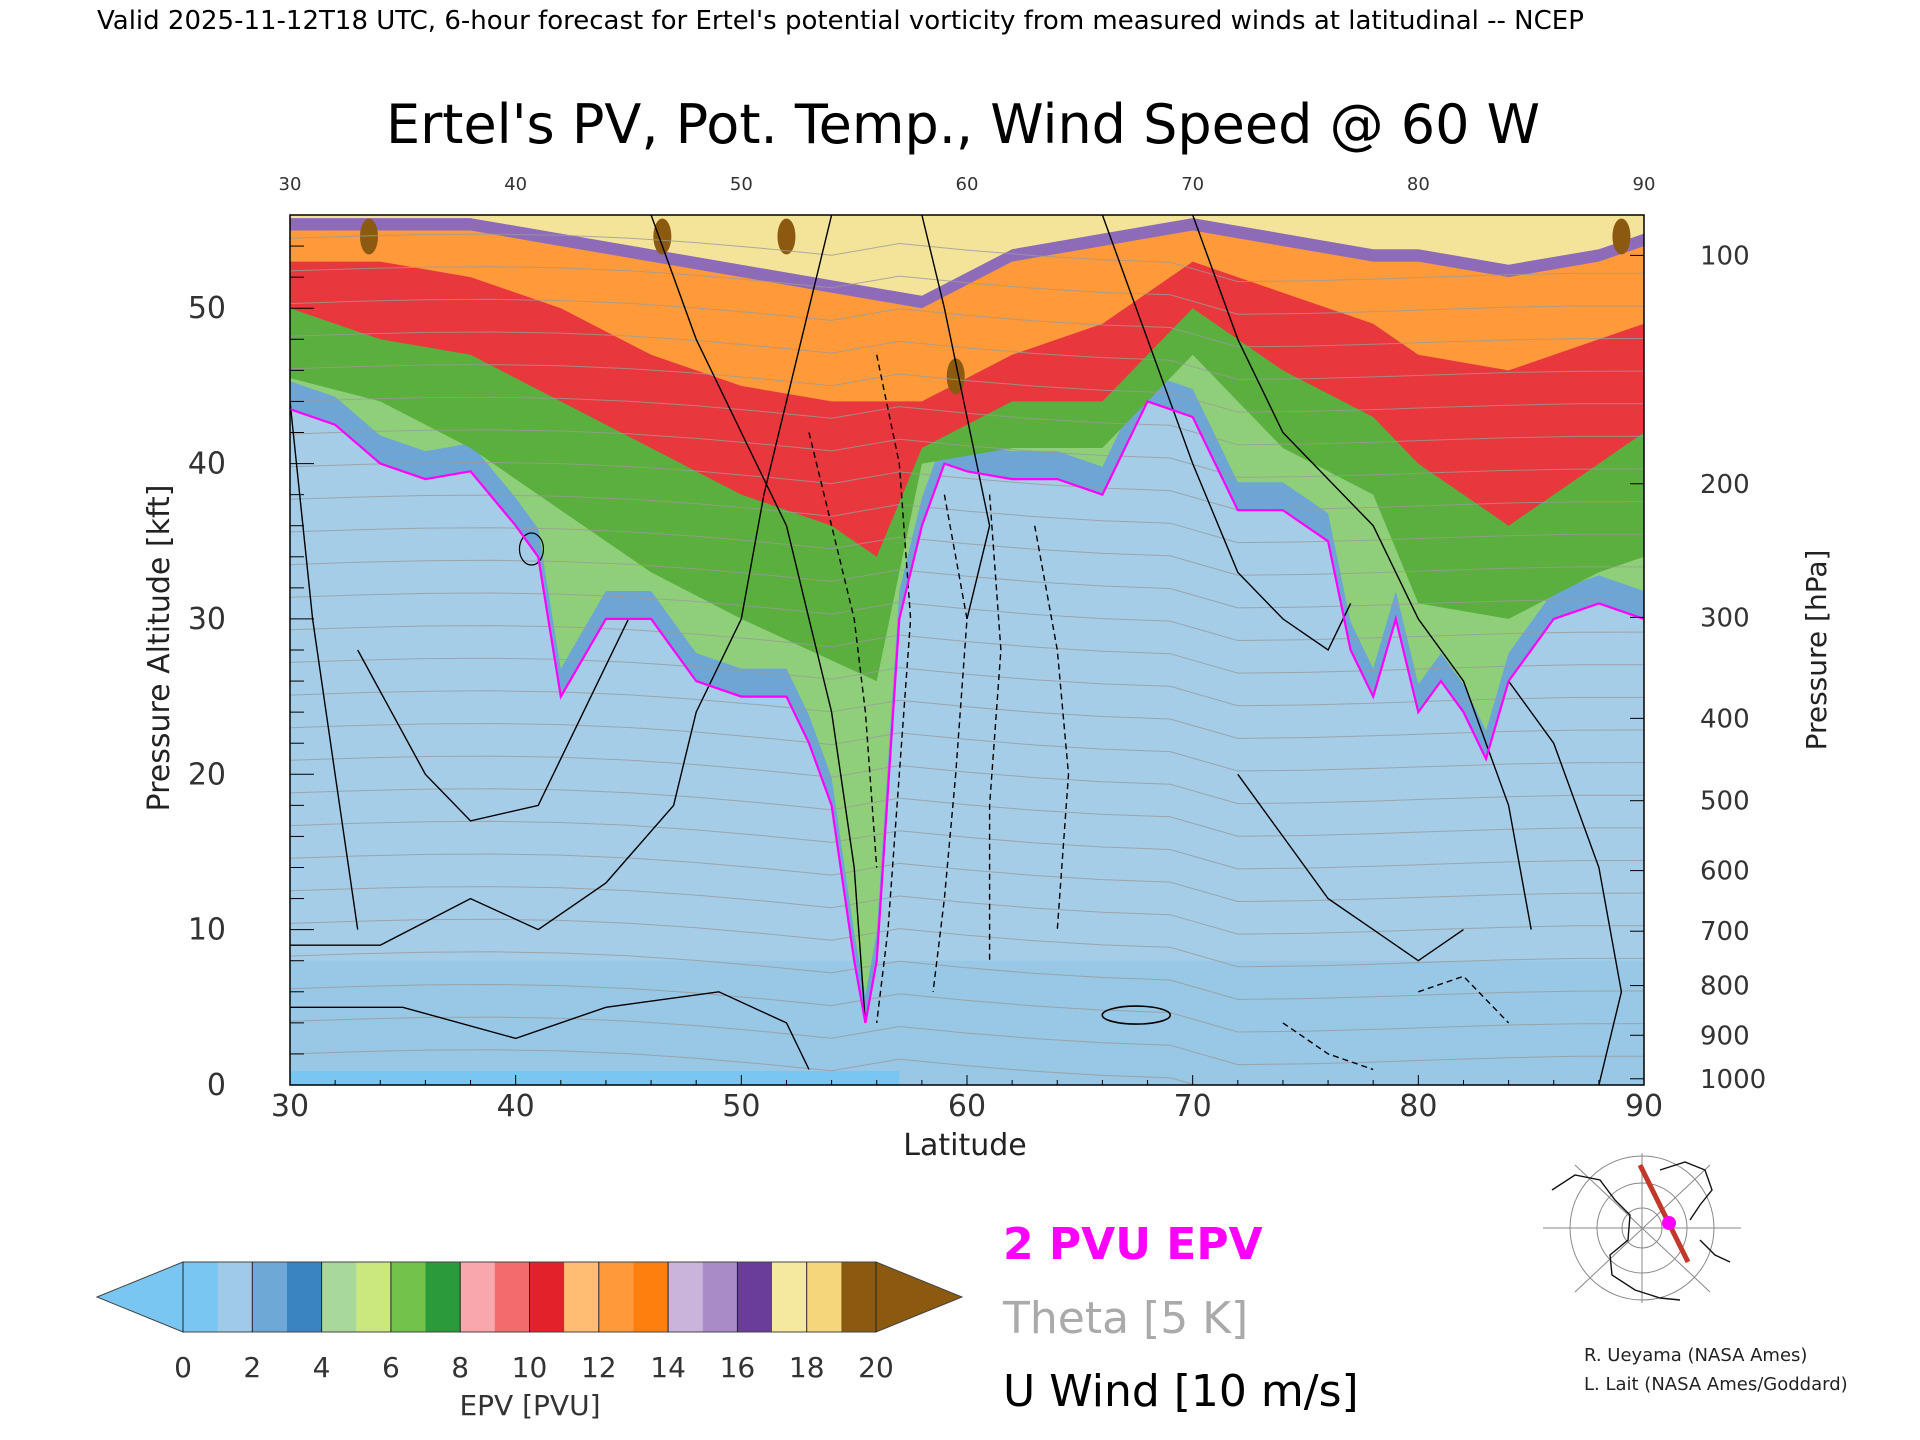 The image size is (1920, 1440). What do you see at coordinates (1733, 1080) in the screenshot?
I see `pressure-tick-label: 1000` at bounding box center [1733, 1080].